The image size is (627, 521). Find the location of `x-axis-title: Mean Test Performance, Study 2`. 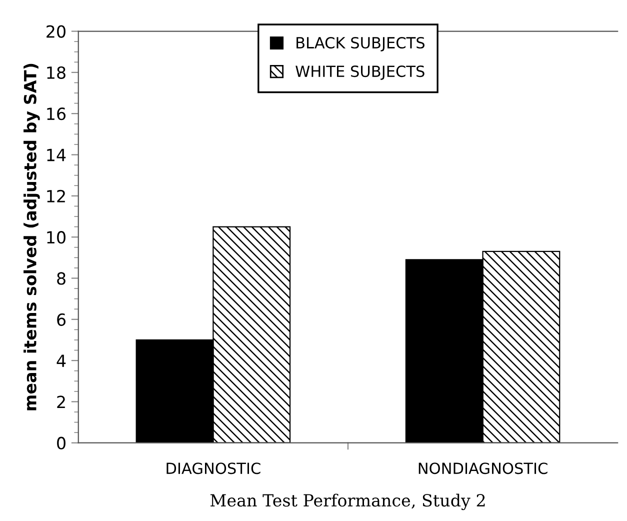

x-axis-title: Mean Test Performance, Study 2 is located at coordinates (347, 502).